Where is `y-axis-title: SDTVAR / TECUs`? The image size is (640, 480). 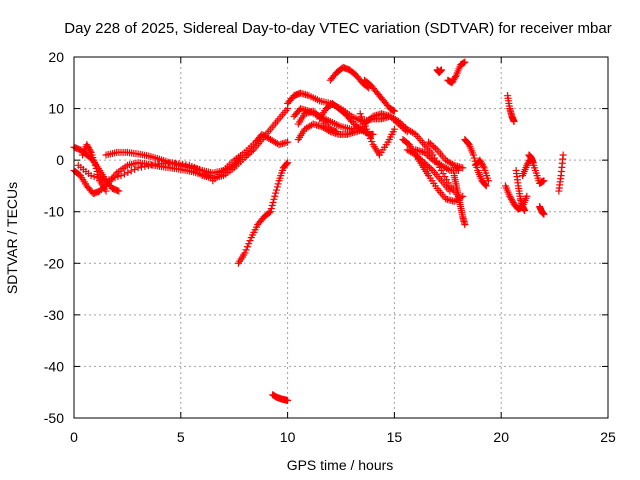 y-axis-title: SDTVAR / TECUs is located at coordinates (12, 238).